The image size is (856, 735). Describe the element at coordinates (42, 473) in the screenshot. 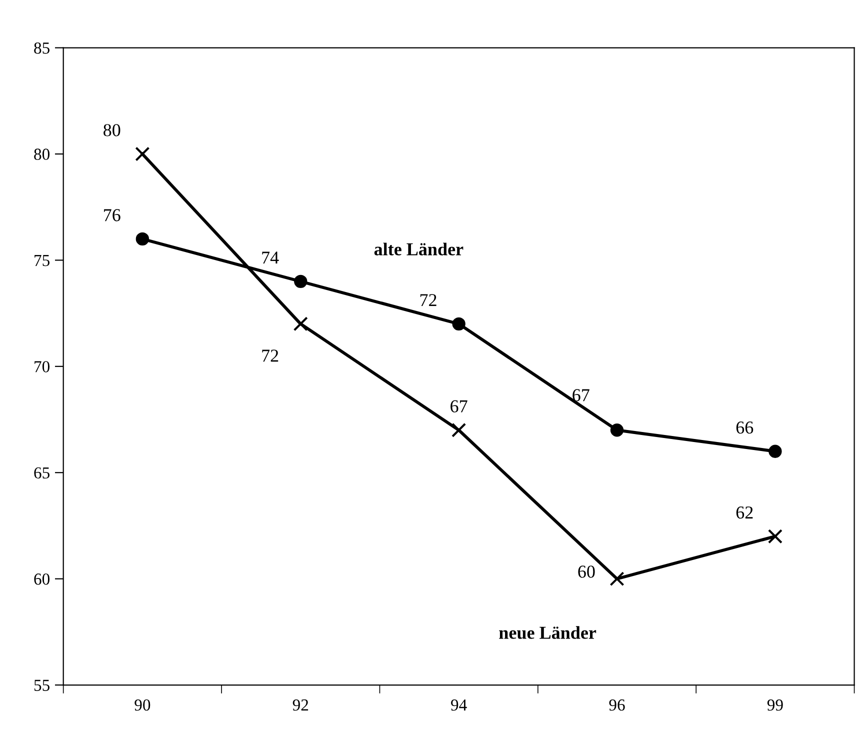

I see `y-tick-label: 65` at that location.